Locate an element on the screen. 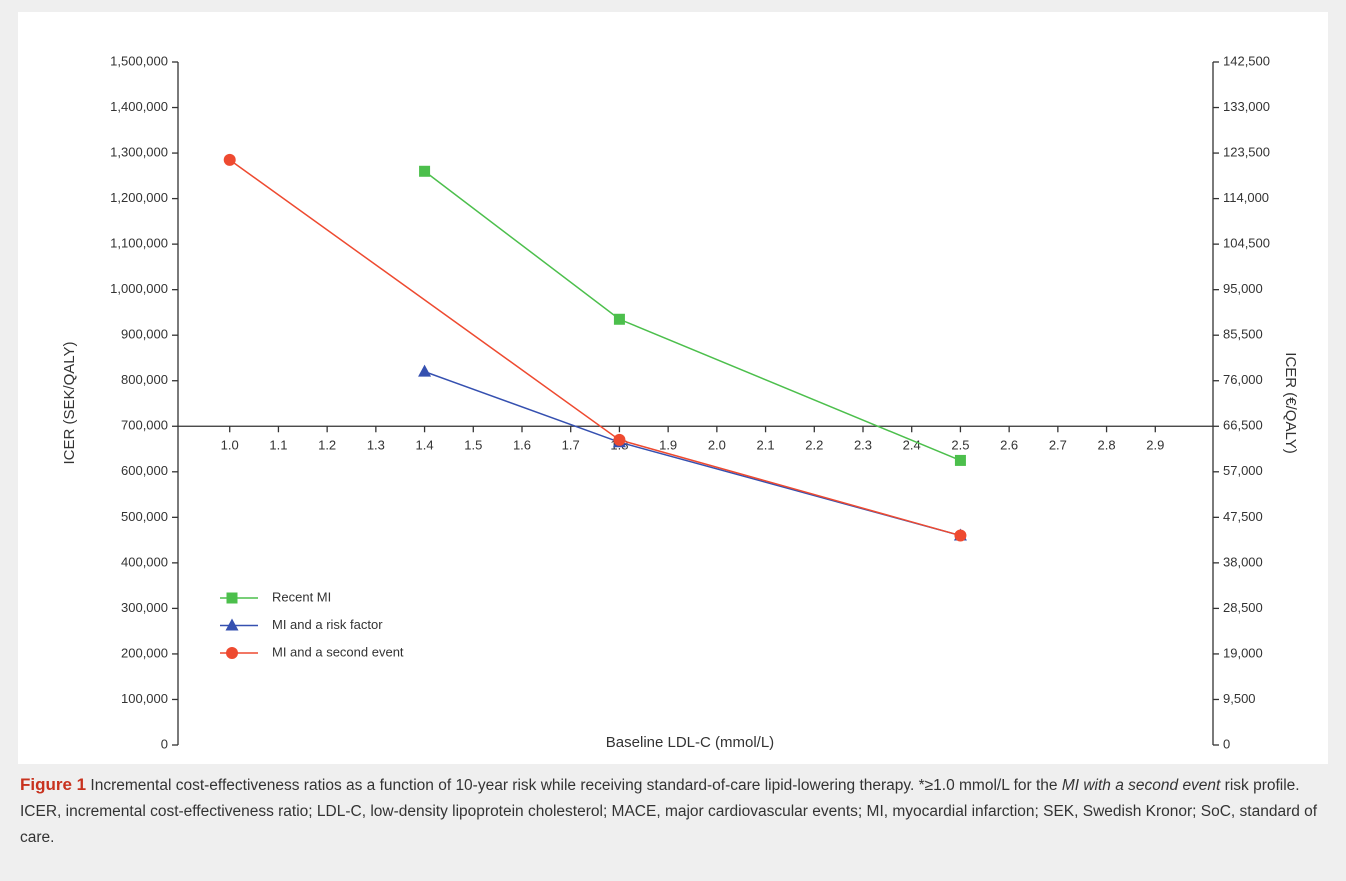 The width and height of the screenshot is (1346, 881). y-tick-label: 1,100,000 is located at coordinates (139, 243).